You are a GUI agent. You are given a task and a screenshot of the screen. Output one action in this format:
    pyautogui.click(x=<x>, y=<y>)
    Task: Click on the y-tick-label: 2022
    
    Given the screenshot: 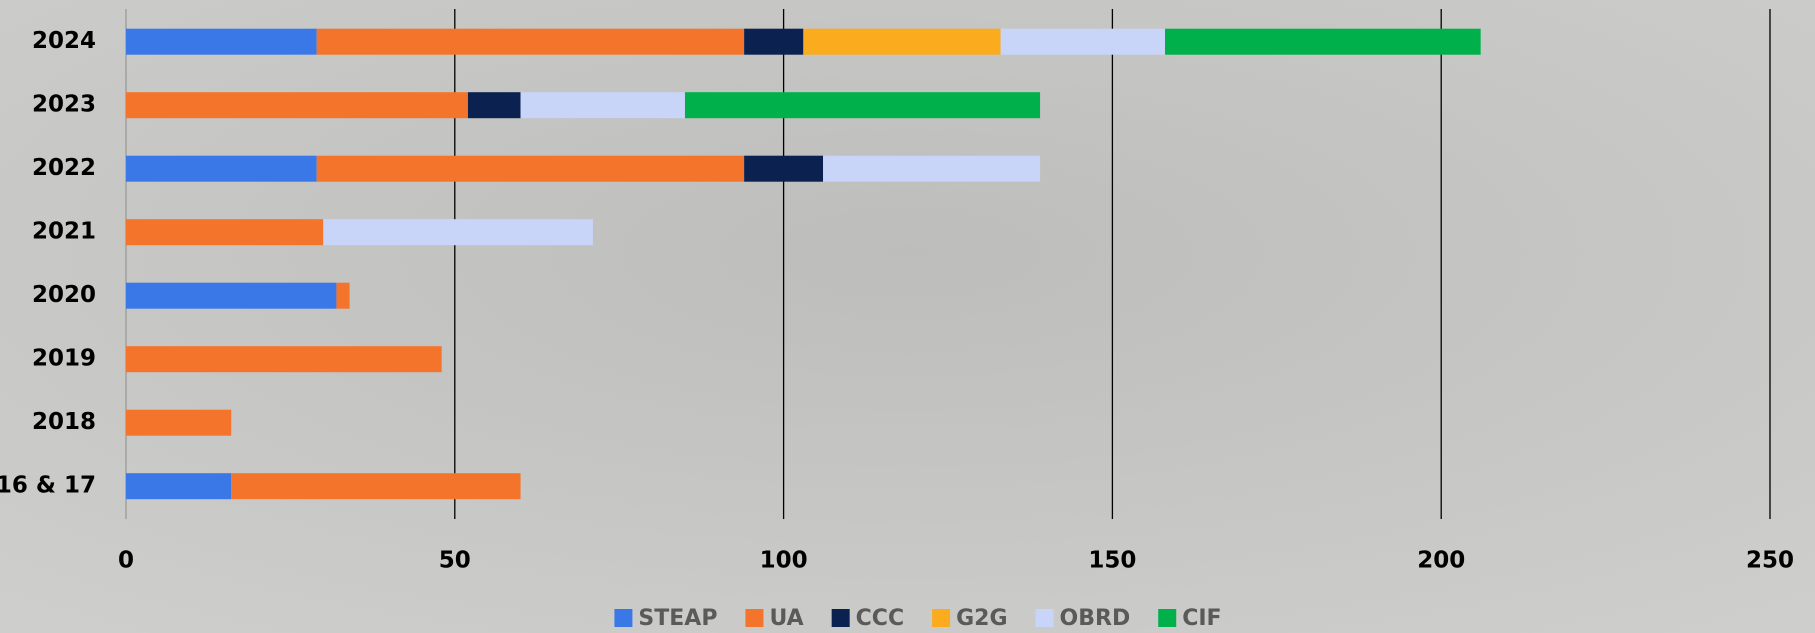 What is the action you would take?
    pyautogui.click(x=64, y=168)
    